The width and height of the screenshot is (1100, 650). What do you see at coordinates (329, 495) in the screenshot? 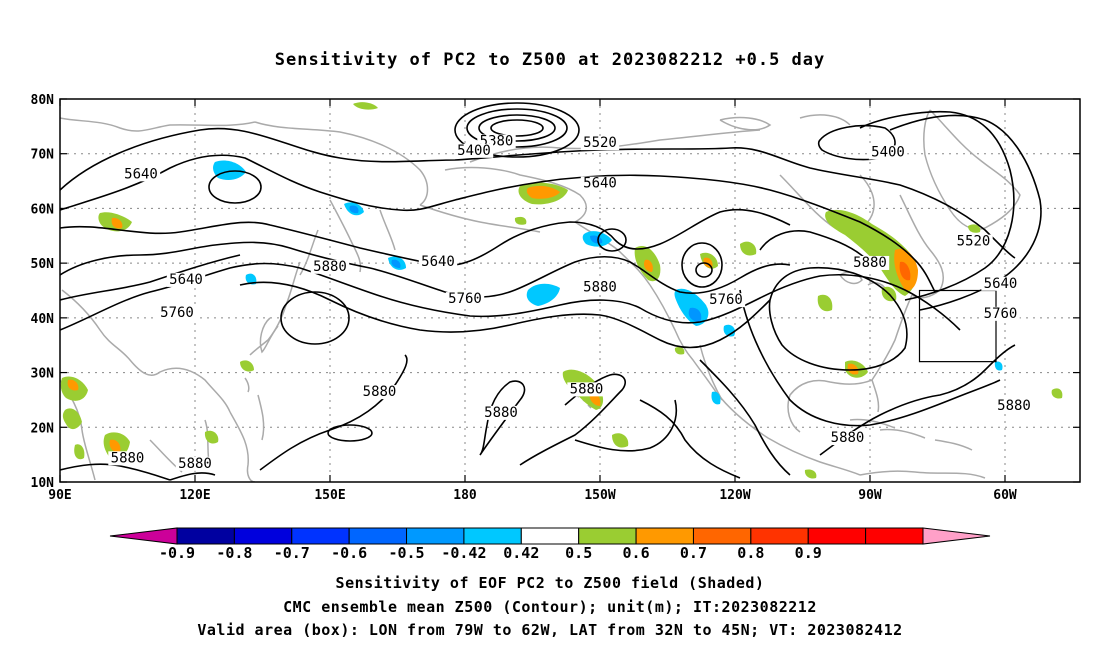
I see `lon-label: 150E` at bounding box center [329, 495].